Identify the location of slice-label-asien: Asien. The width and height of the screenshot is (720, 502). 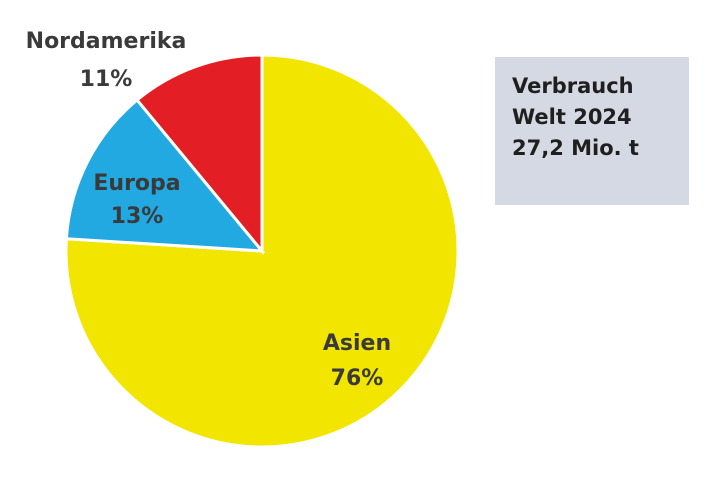
(357, 343).